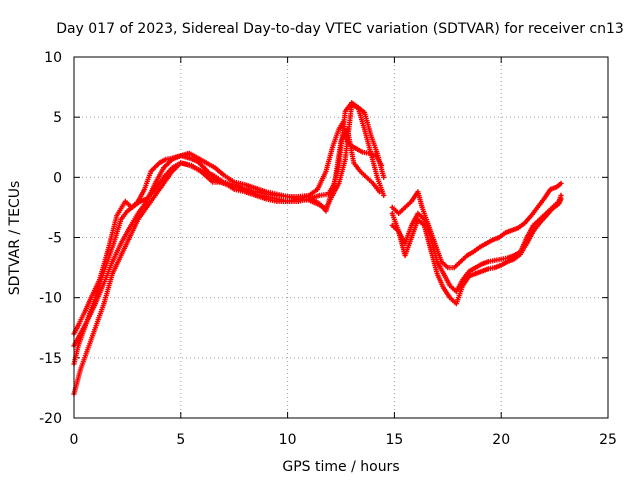 This screenshot has height=480, width=640. I want to click on x-tick-label: 25, so click(608, 440).